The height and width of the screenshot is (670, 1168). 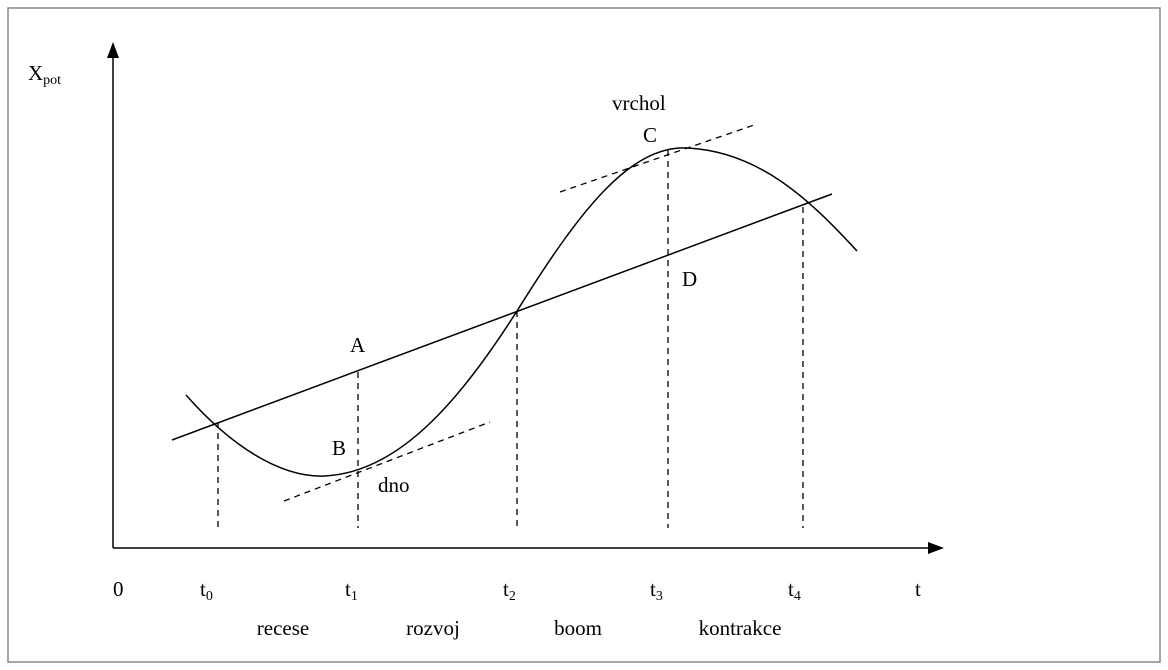 I want to click on phase-label: kontrakce, so click(x=740, y=628).